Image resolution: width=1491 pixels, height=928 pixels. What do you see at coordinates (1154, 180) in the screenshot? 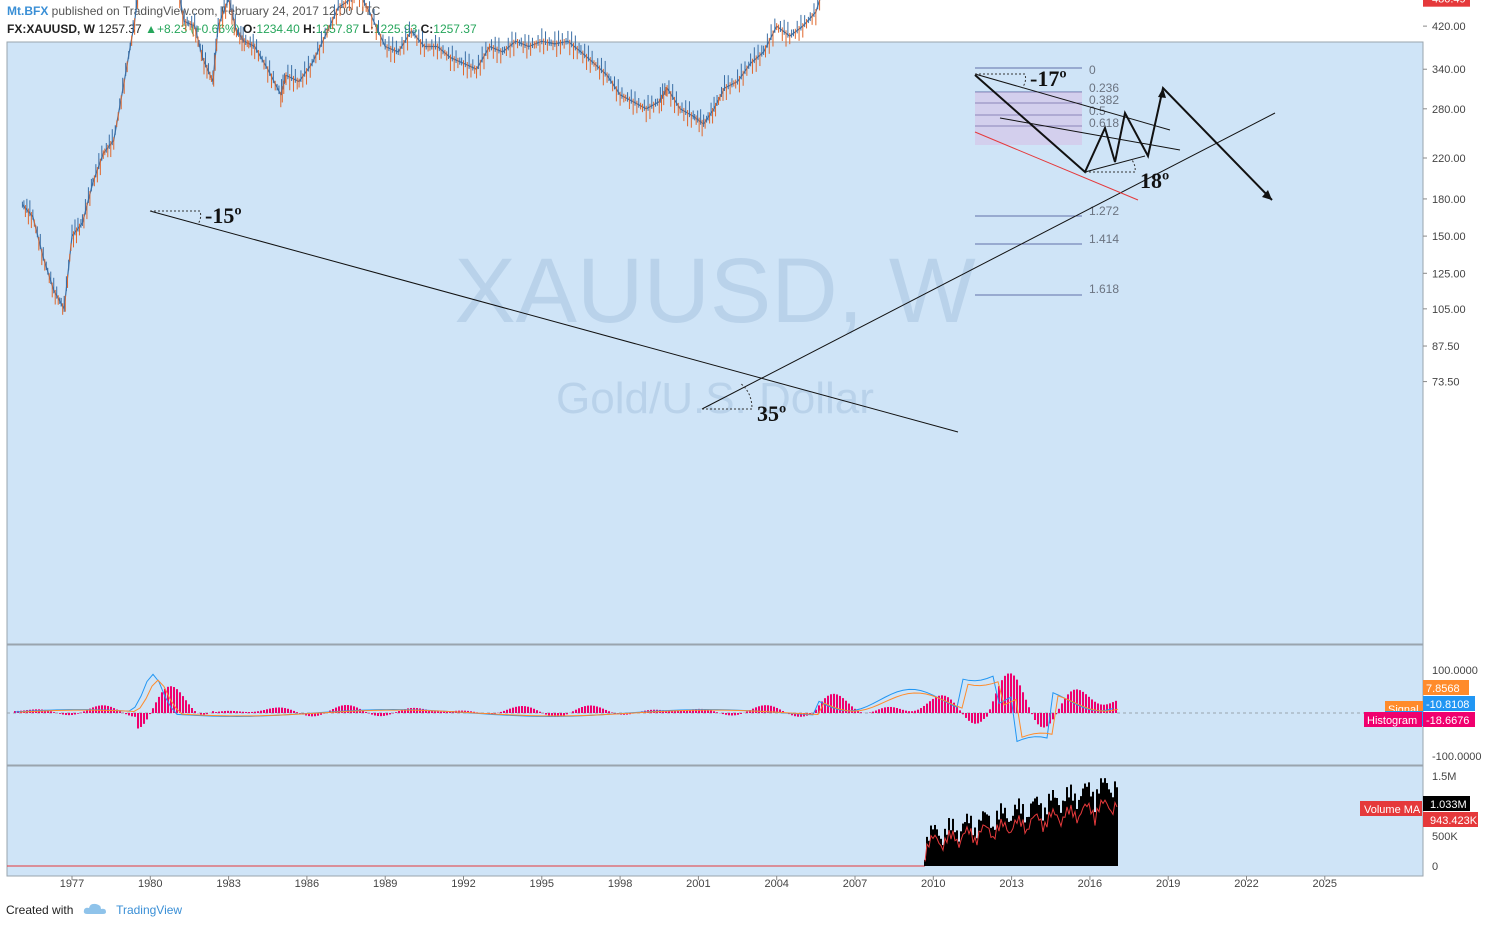
I see `angle-annotation: 18º` at bounding box center [1154, 180].